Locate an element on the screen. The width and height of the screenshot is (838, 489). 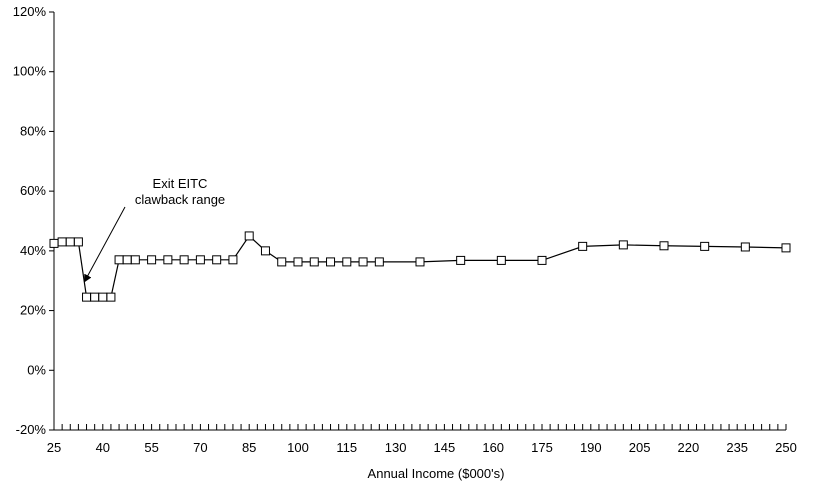
annotation-text: clawback range is located at coordinates (180, 199).